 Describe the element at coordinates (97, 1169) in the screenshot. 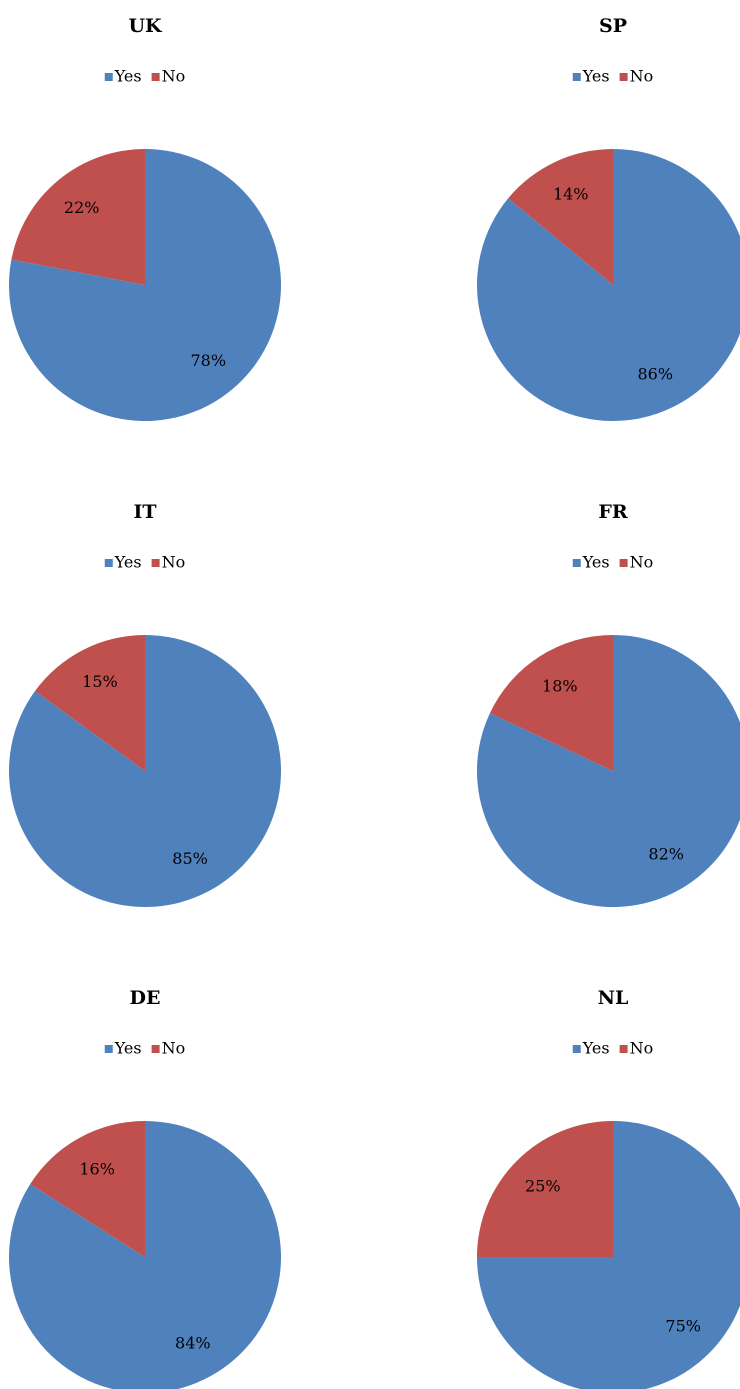

I see `data-label: 16%` at that location.